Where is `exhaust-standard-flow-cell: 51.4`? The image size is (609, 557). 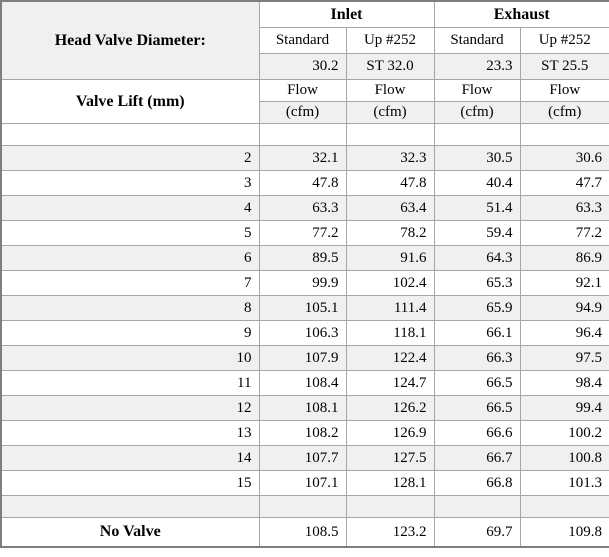
exhaust-standard-flow-cell: 51.4 is located at coordinates (477, 208).